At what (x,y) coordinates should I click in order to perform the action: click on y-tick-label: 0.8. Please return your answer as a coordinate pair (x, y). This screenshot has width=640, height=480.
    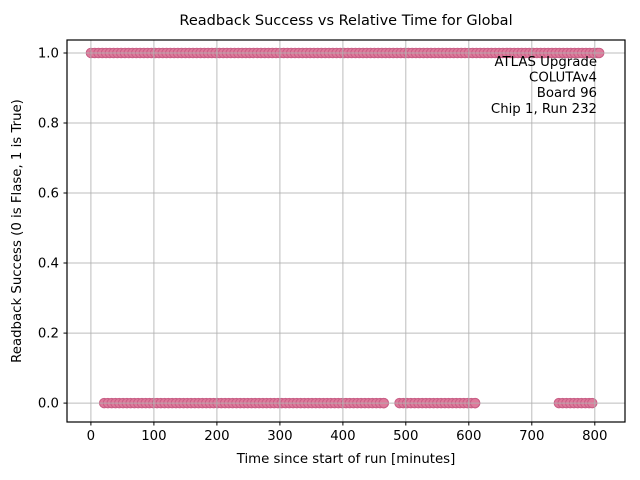
    Looking at the image, I should click on (48, 124).